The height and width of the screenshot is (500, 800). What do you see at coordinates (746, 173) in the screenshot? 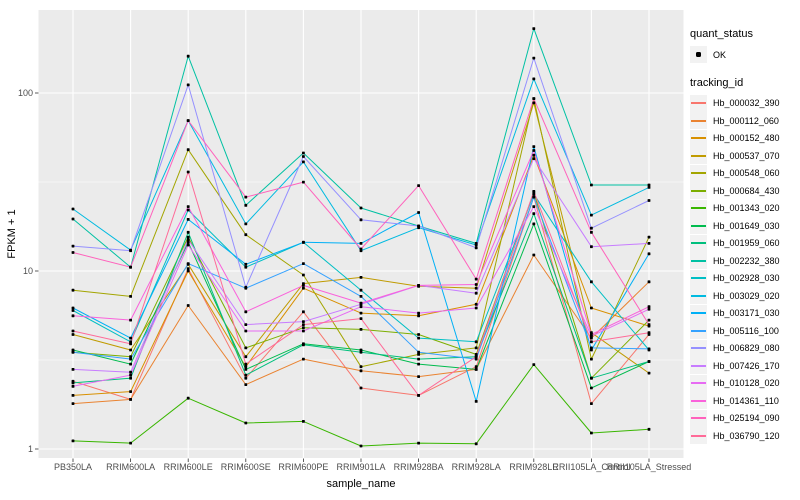
I see `legend-item-label: Hb_000548_060` at bounding box center [746, 173].